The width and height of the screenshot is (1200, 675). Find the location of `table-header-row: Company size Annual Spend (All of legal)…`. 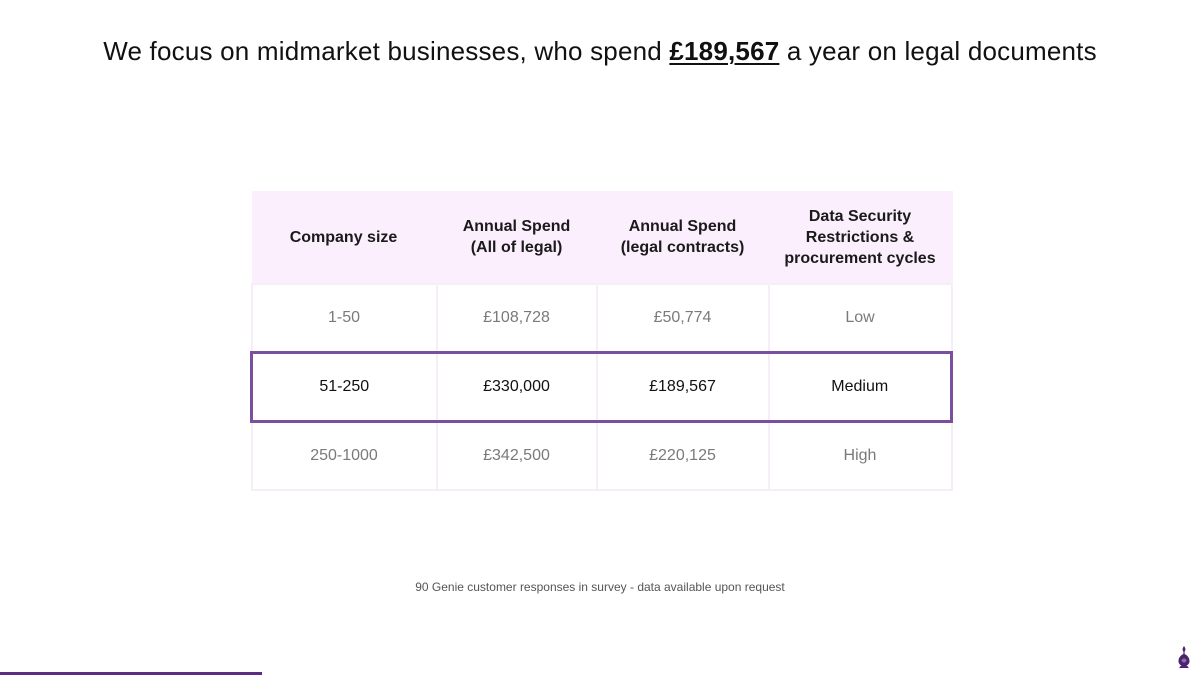

table-header-row: Company size Annual Spend (All of legal)… is located at coordinates (602, 237).